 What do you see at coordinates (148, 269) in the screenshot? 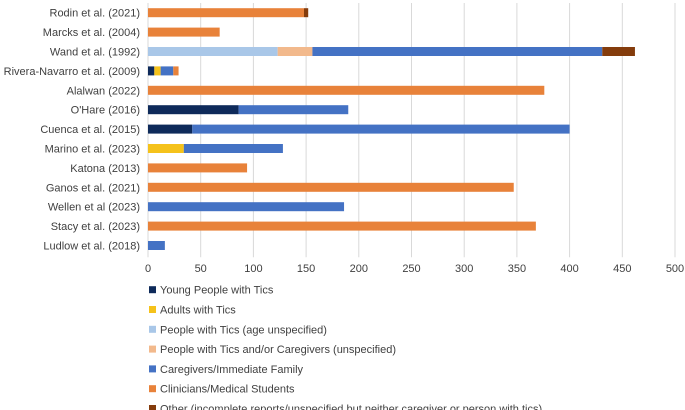
I see `x-tick-label: 0` at bounding box center [148, 269].